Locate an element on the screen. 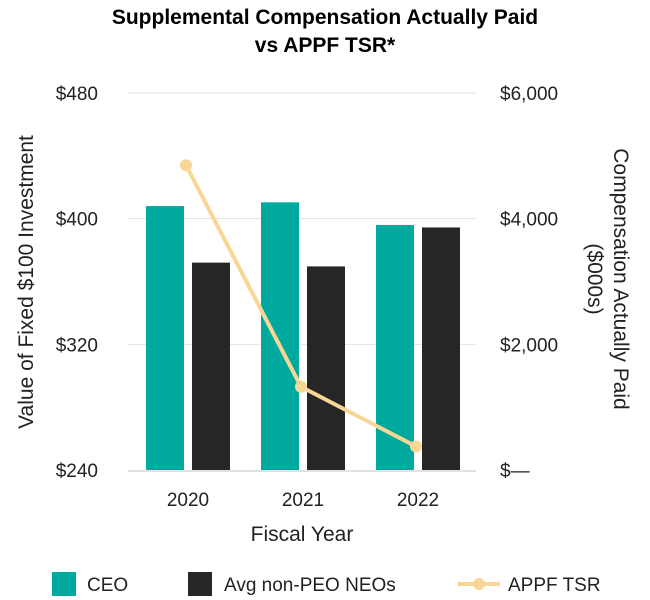 The height and width of the screenshot is (600, 650). bar-ceo-2021 is located at coordinates (280, 336).